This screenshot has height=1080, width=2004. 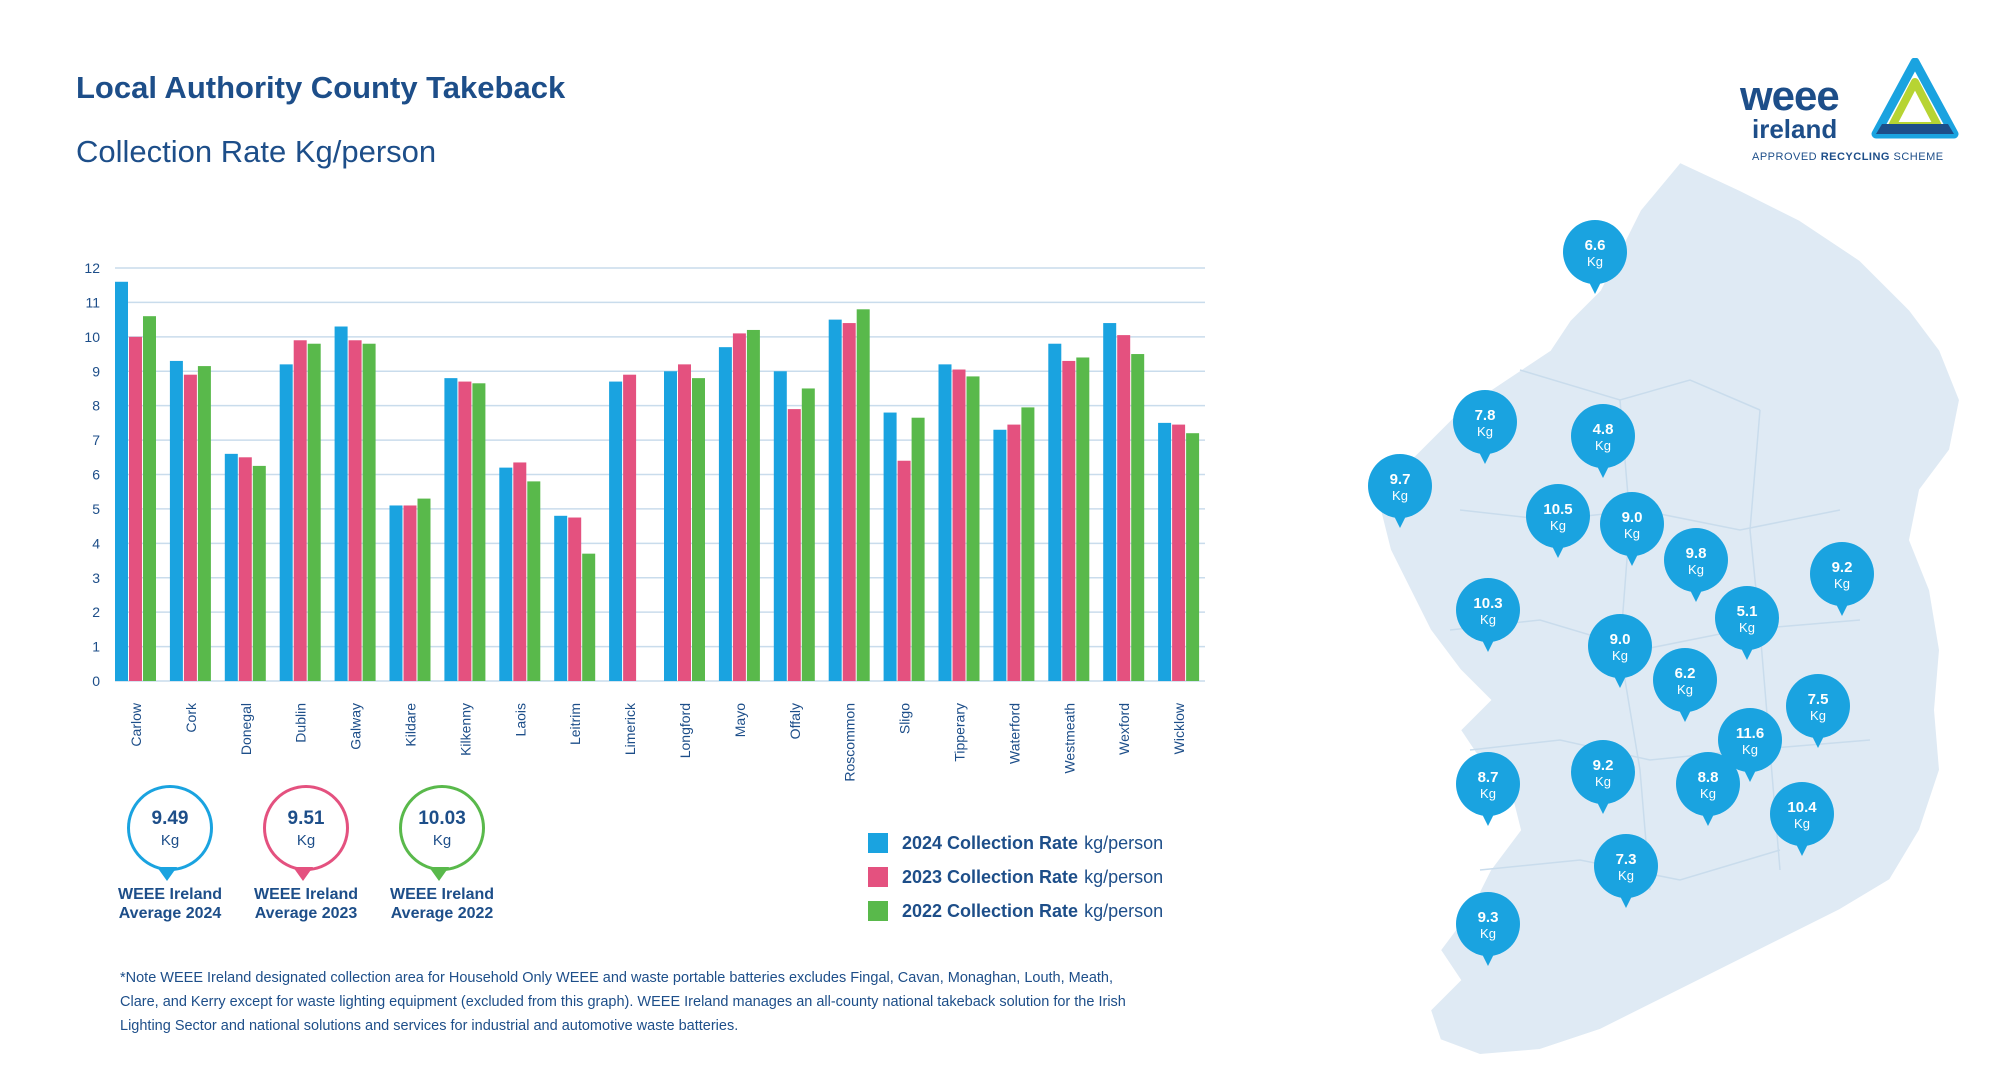 I want to click on average-2022-unit: Kg, so click(x=442, y=840).